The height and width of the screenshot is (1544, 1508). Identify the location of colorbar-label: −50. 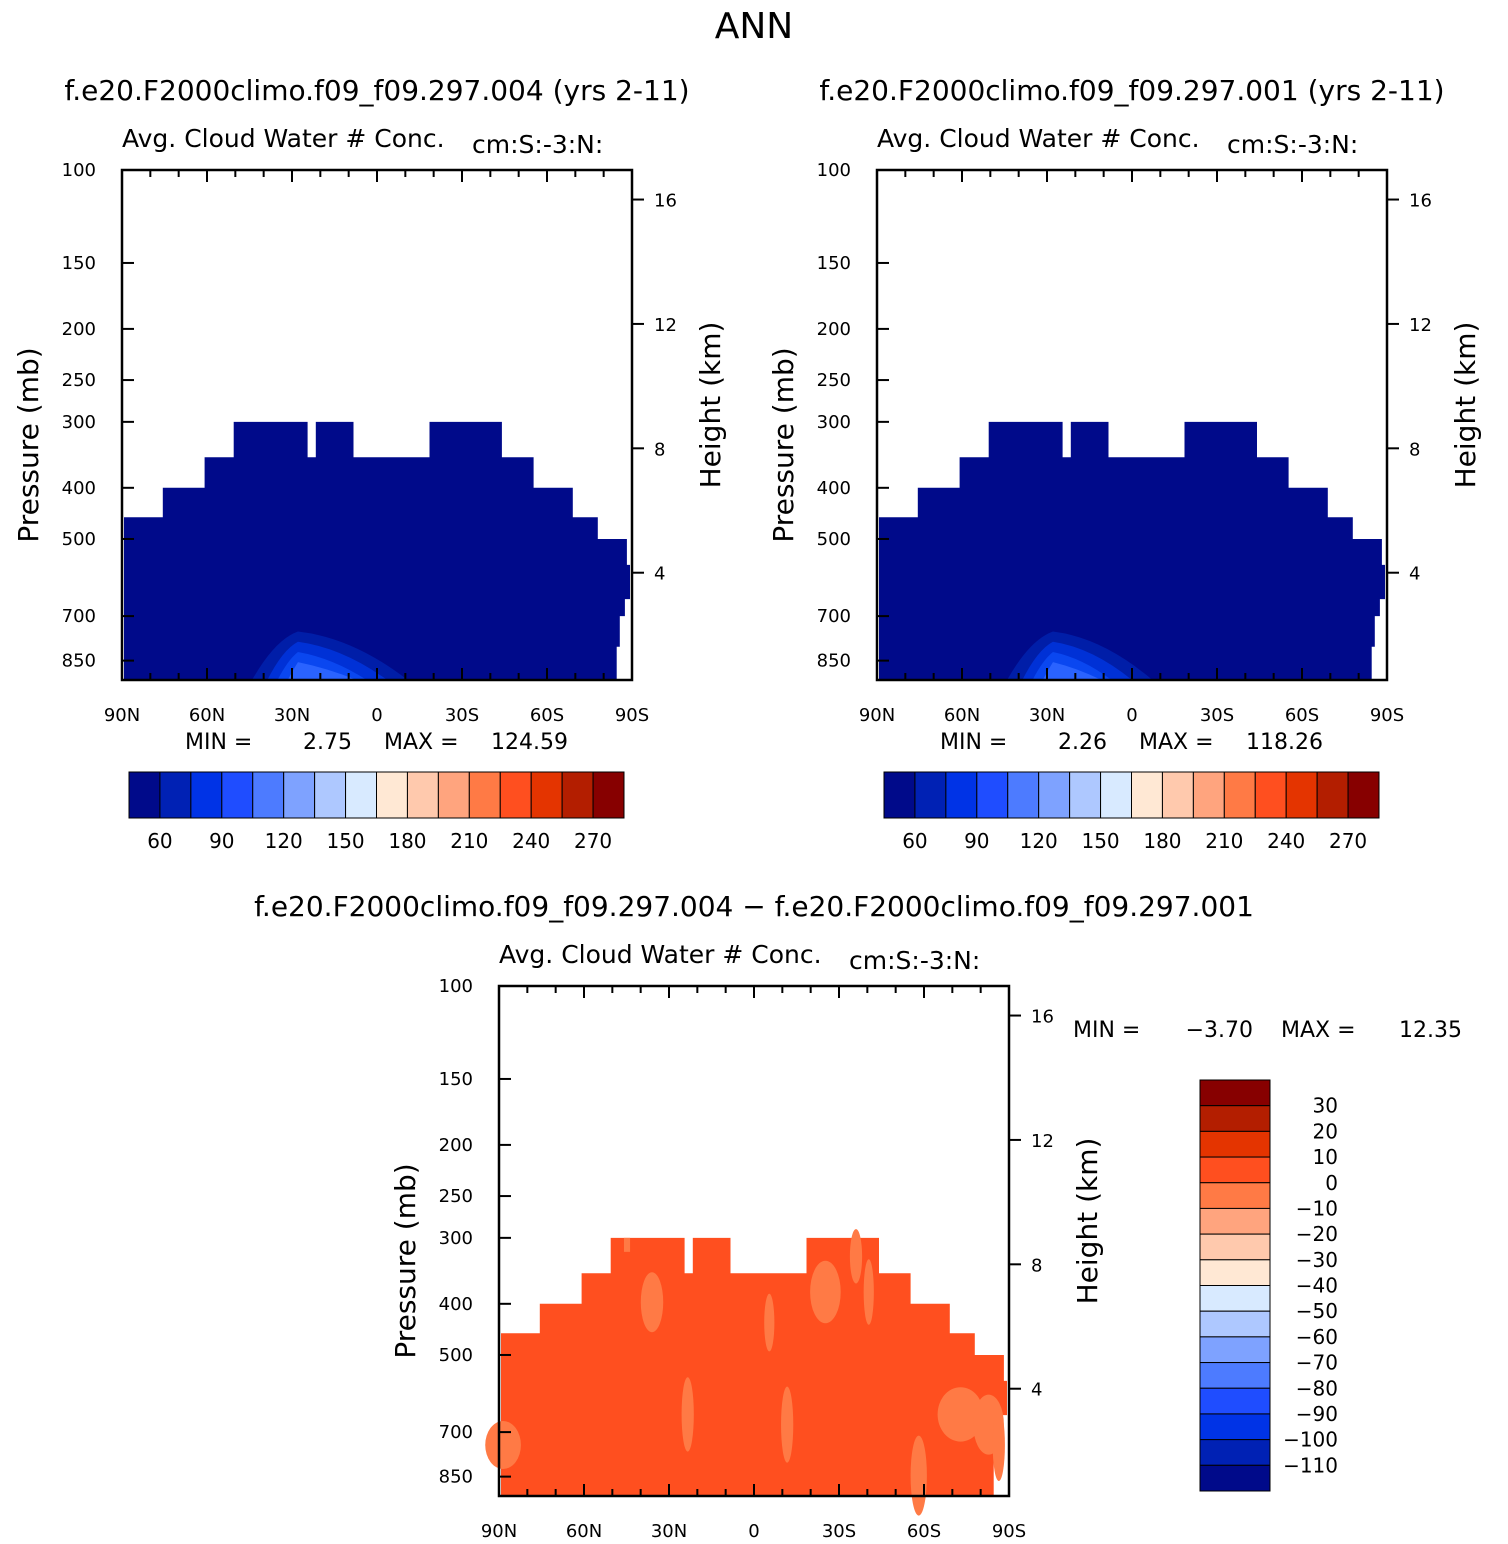
(1317, 1311).